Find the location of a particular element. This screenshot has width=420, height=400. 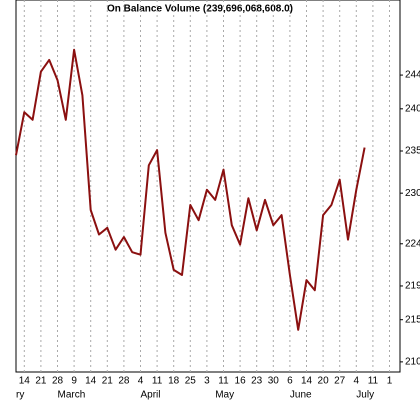

x-tick-label: 20 is located at coordinates (324, 381).